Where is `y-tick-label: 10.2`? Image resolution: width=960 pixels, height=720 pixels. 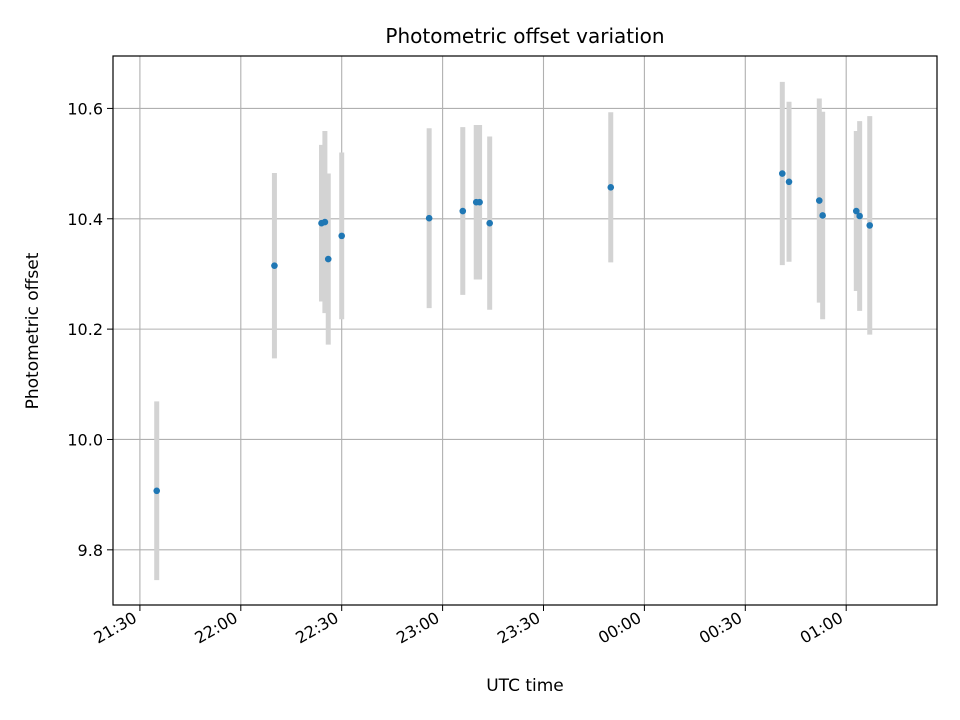
y-tick-label: 10.2 is located at coordinates (85, 329).